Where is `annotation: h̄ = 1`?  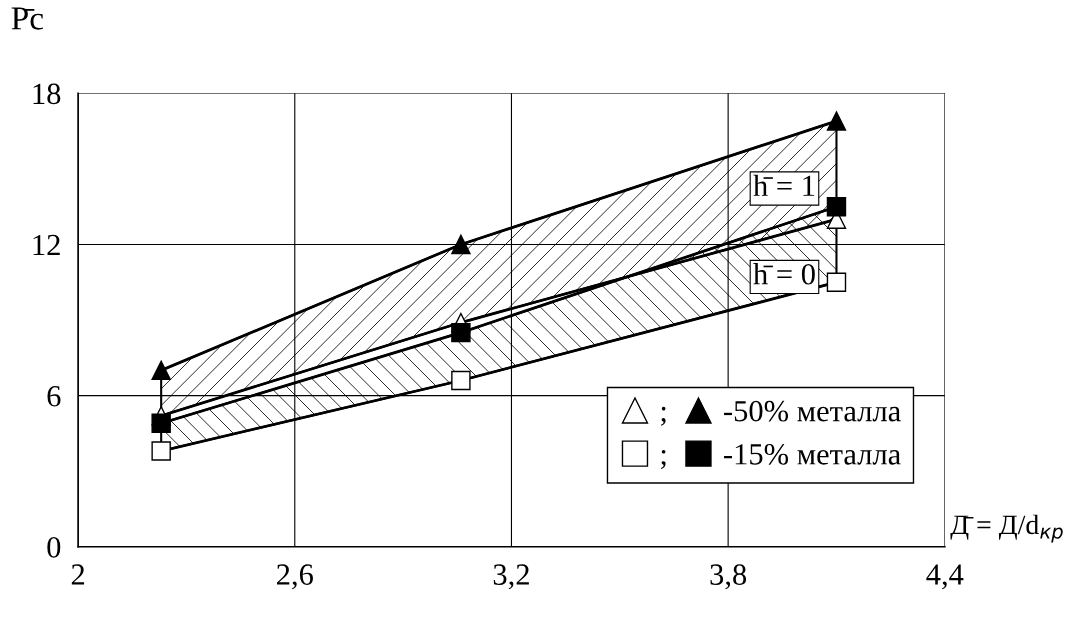 annotation: h̄ = 1 is located at coordinates (784, 185).